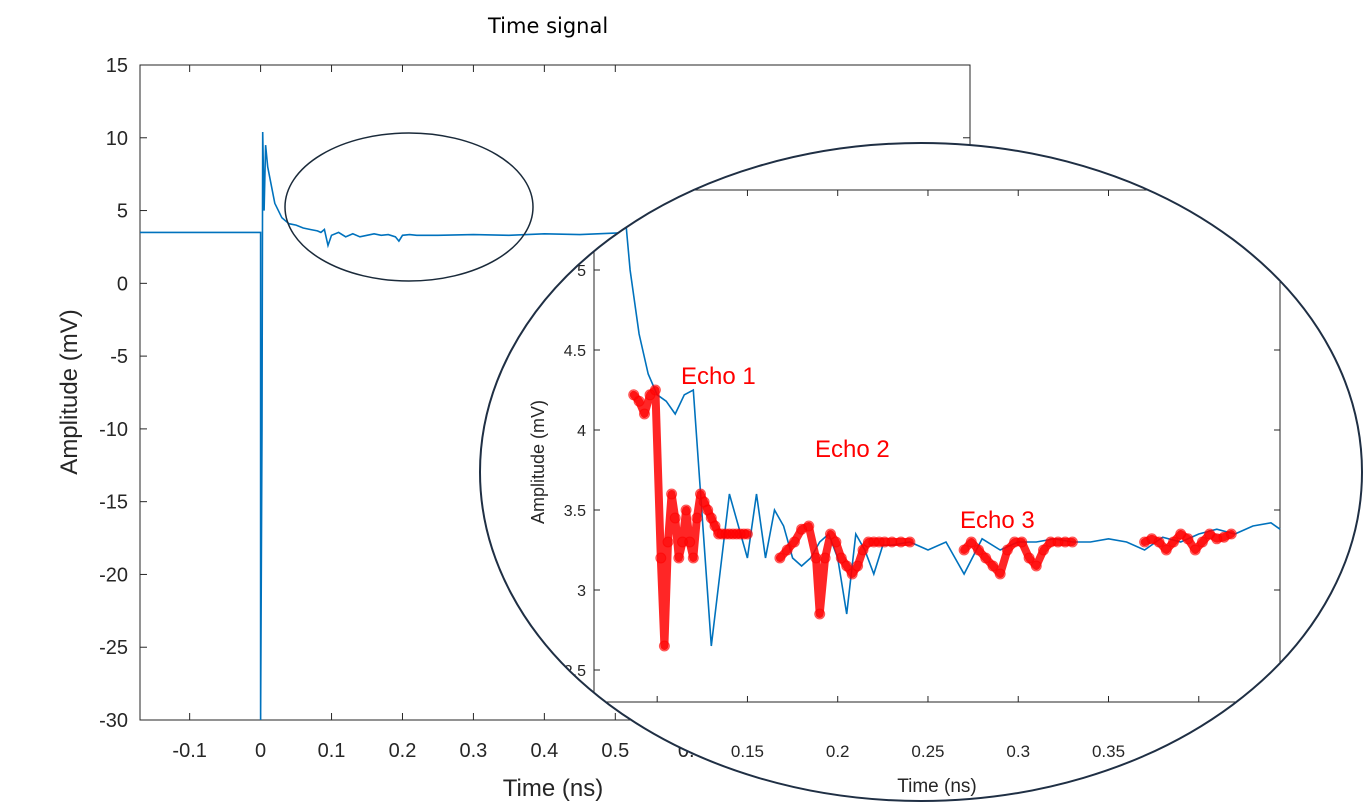 This screenshot has width=1366, height=808. What do you see at coordinates (113, 503) in the screenshot?
I see `main-y-tick-label: -15` at bounding box center [113, 503].